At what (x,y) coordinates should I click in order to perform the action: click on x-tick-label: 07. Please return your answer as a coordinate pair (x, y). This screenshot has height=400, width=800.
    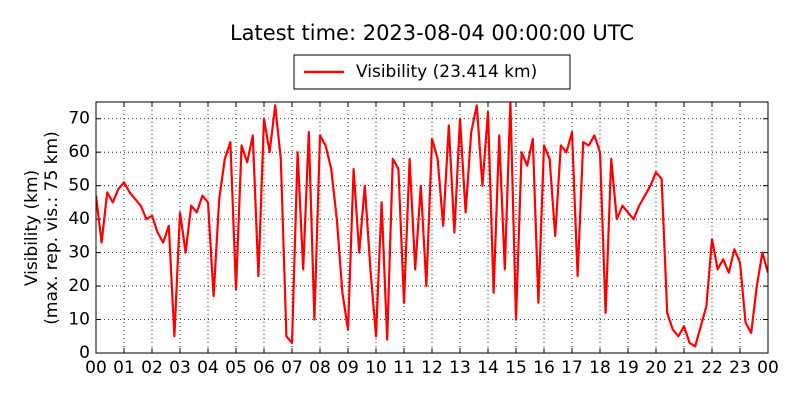
    Looking at the image, I should click on (292, 368).